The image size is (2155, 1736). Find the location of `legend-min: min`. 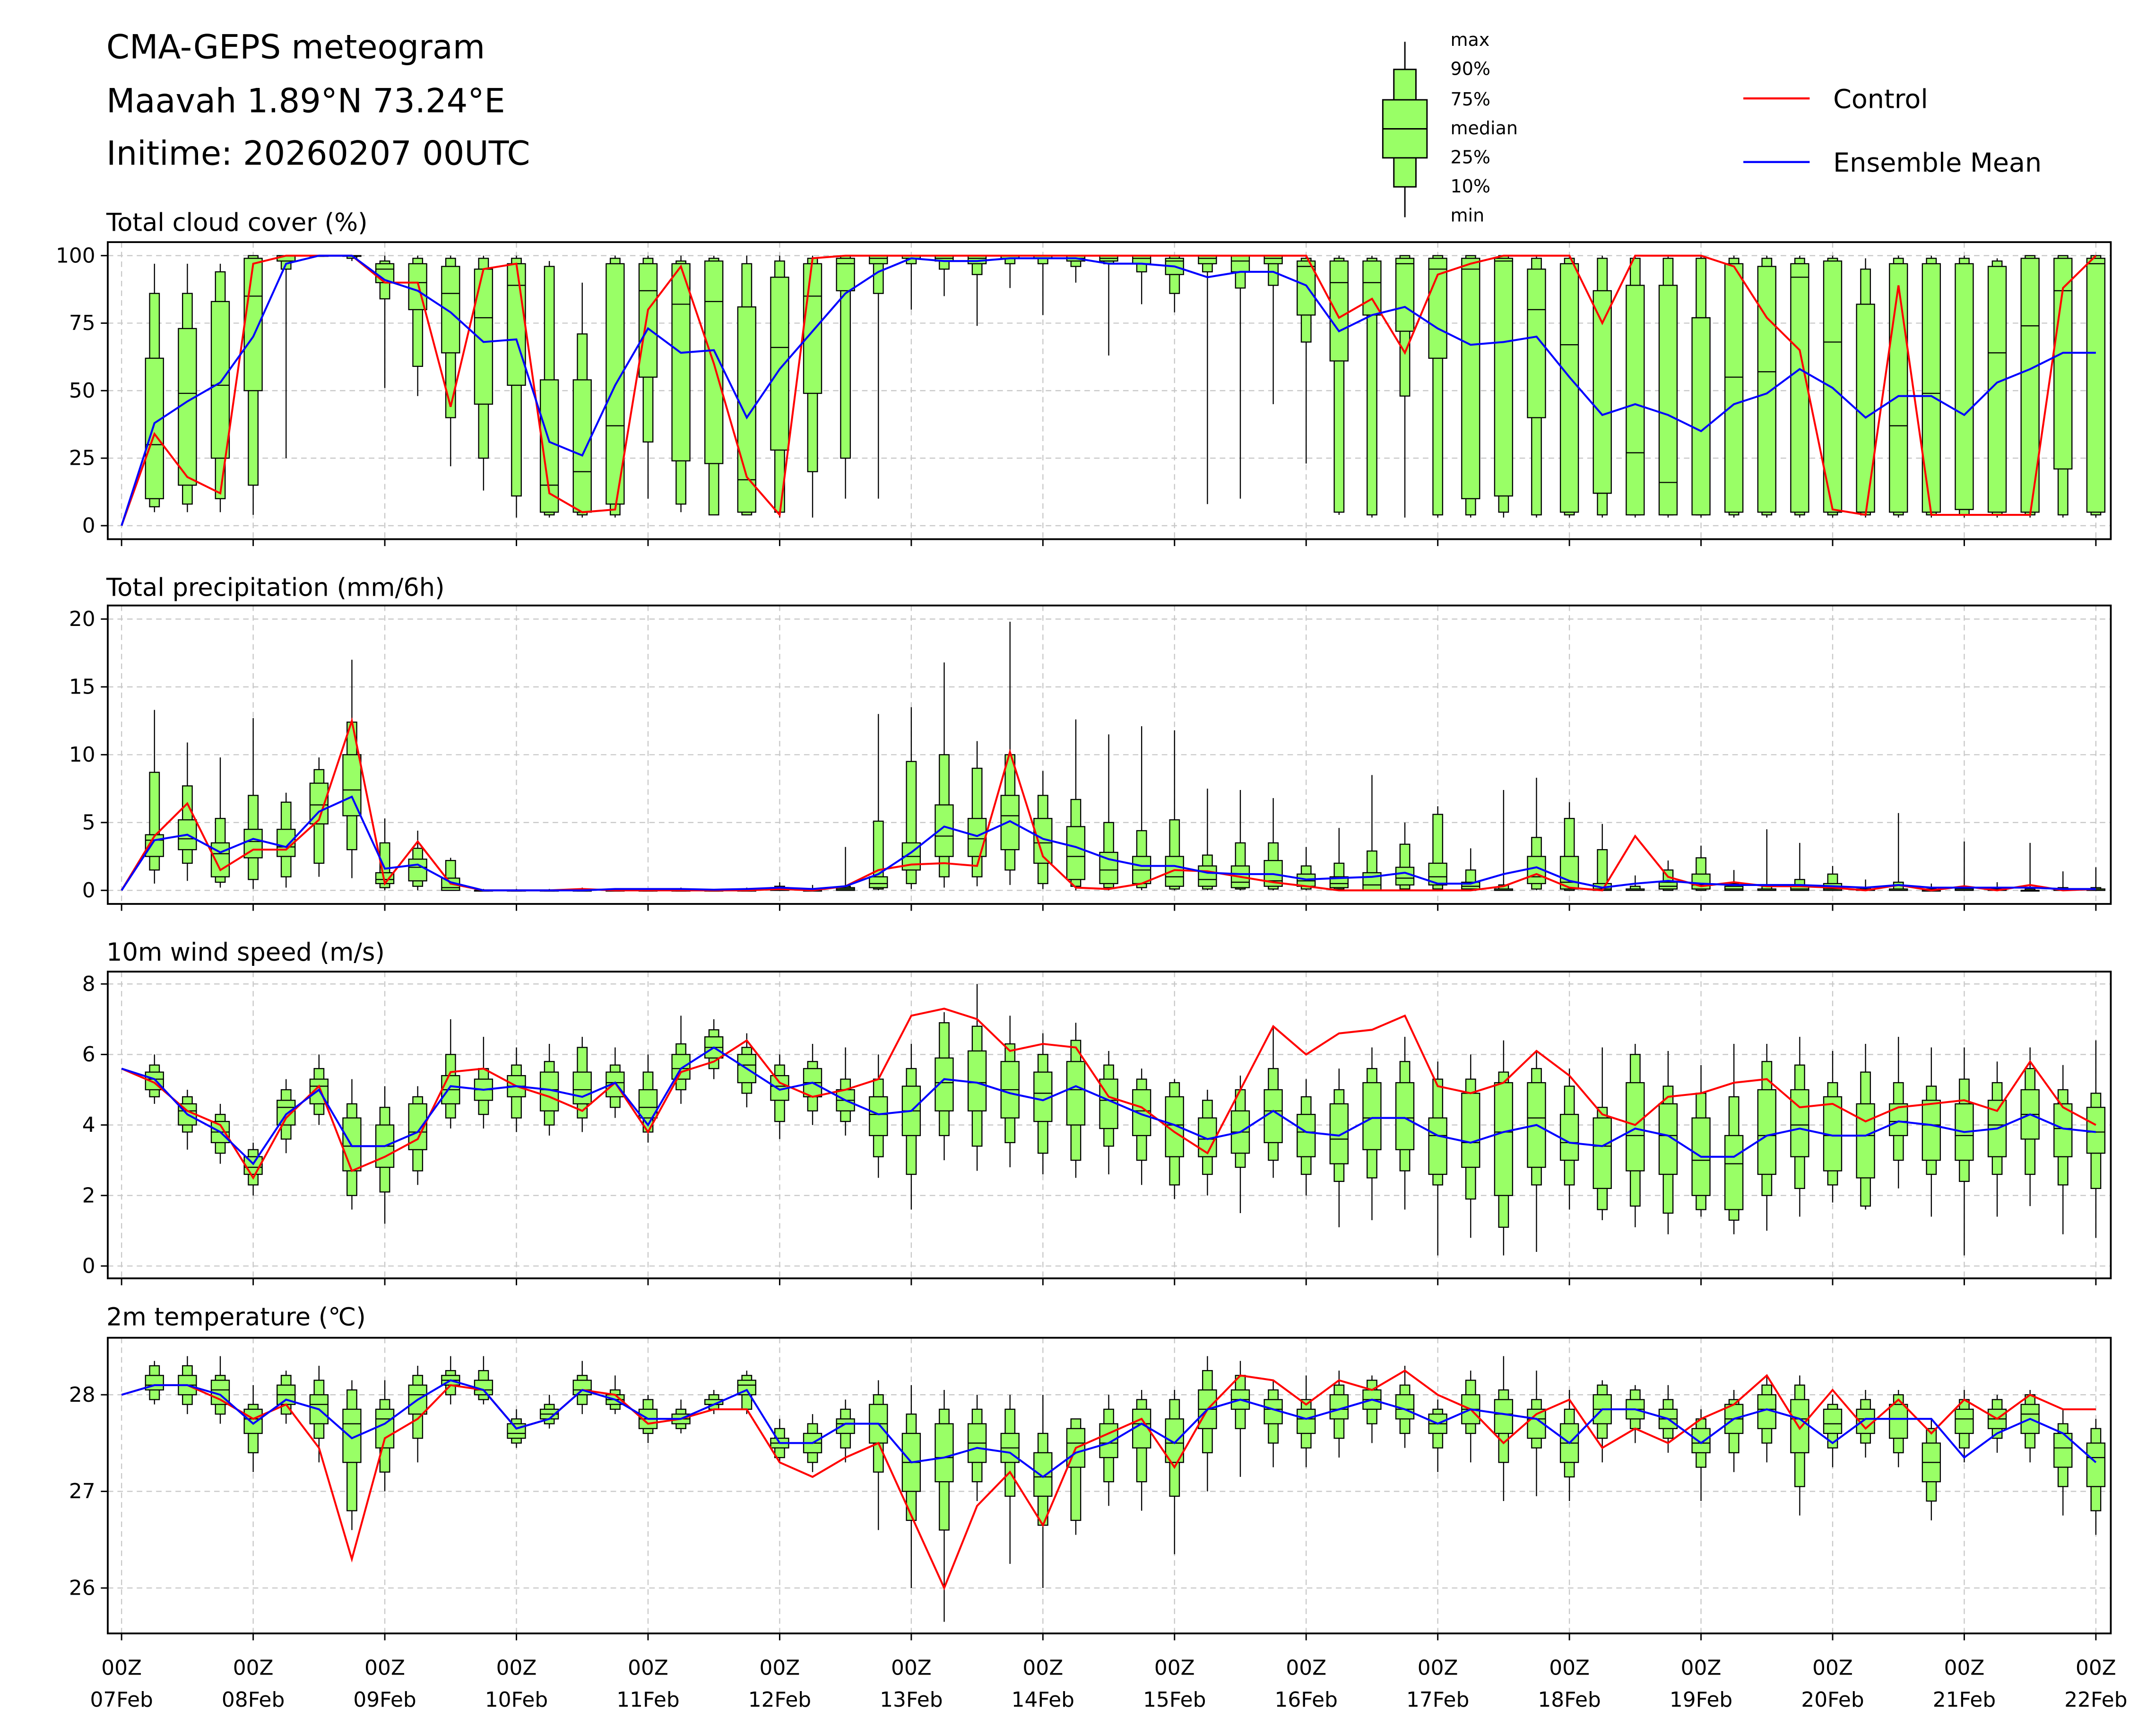

legend-min: min is located at coordinates (1468, 215).